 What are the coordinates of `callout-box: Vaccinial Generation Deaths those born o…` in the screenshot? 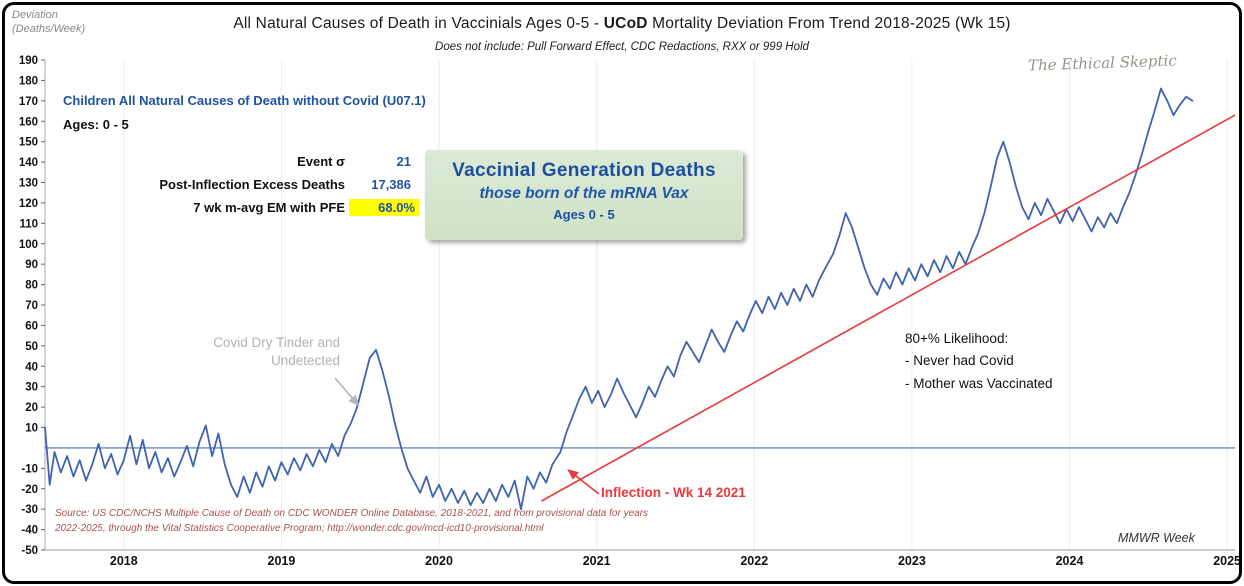 It's located at (584, 195).